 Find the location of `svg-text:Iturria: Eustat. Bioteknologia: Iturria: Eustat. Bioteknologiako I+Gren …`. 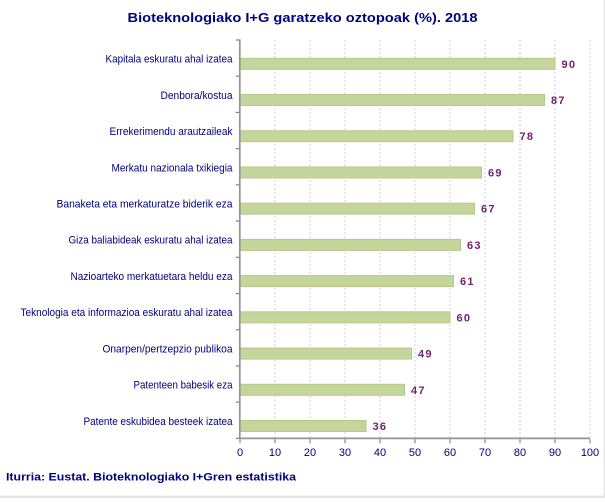

svg-text:Iturria: Eustat. Bioteknologia: Iturria: Eustat. Bioteknologiako I+Gren … is located at coordinates (151, 478).